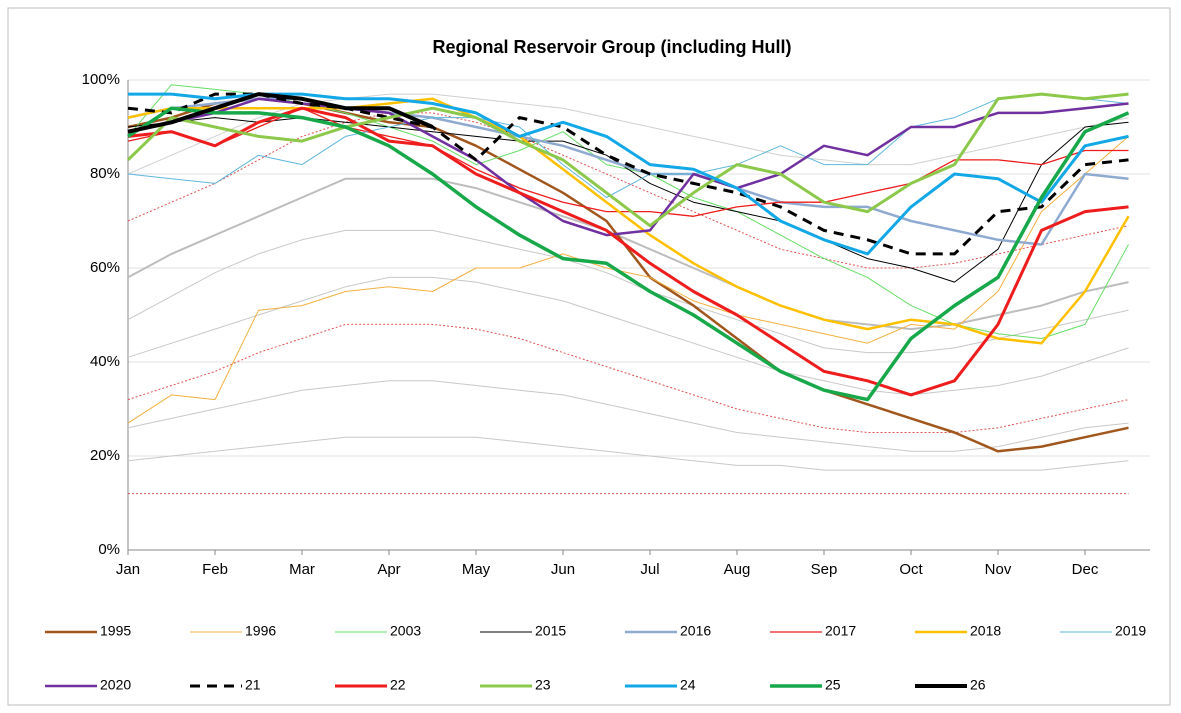 Image resolution: width=1181 pixels, height=713 pixels. What do you see at coordinates (737, 569) in the screenshot?
I see `x-tick-label: Aug` at bounding box center [737, 569].